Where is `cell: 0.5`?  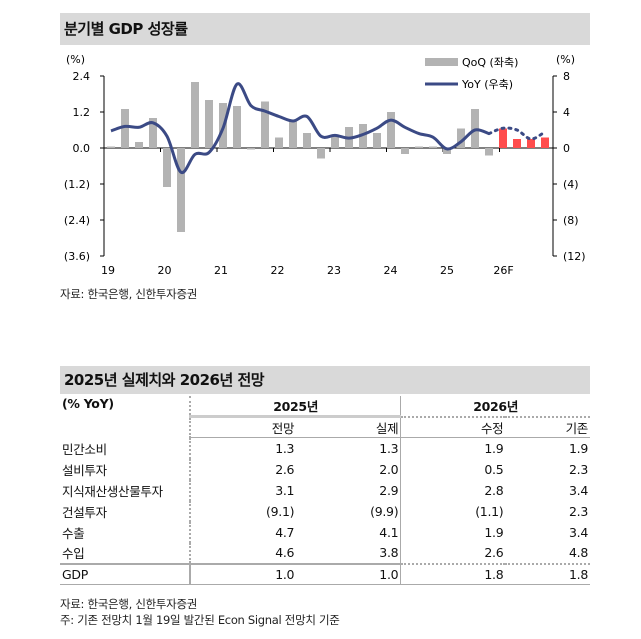 cell: 0.5 is located at coordinates (494, 469).